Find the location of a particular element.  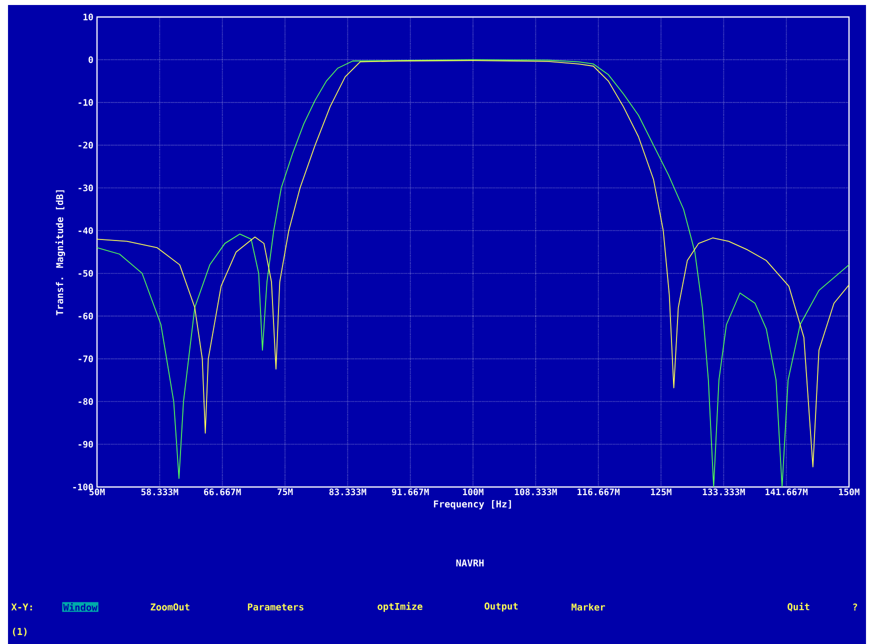

x-tick-label: 150M is located at coordinates (849, 492).